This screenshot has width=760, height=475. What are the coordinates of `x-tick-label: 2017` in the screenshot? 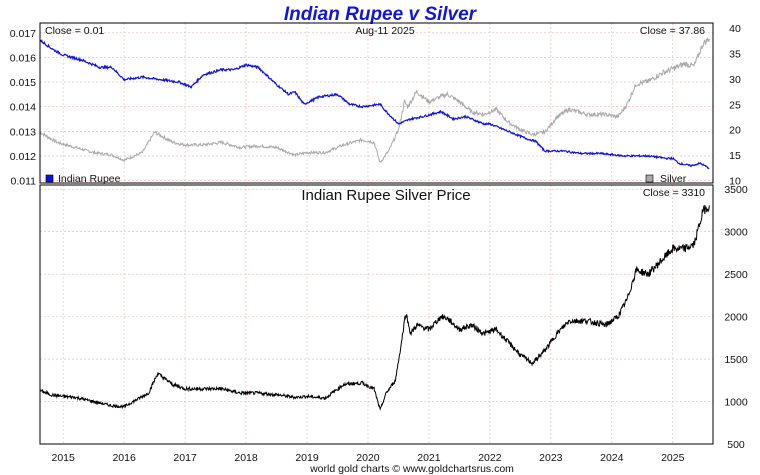 It's located at (185, 458).